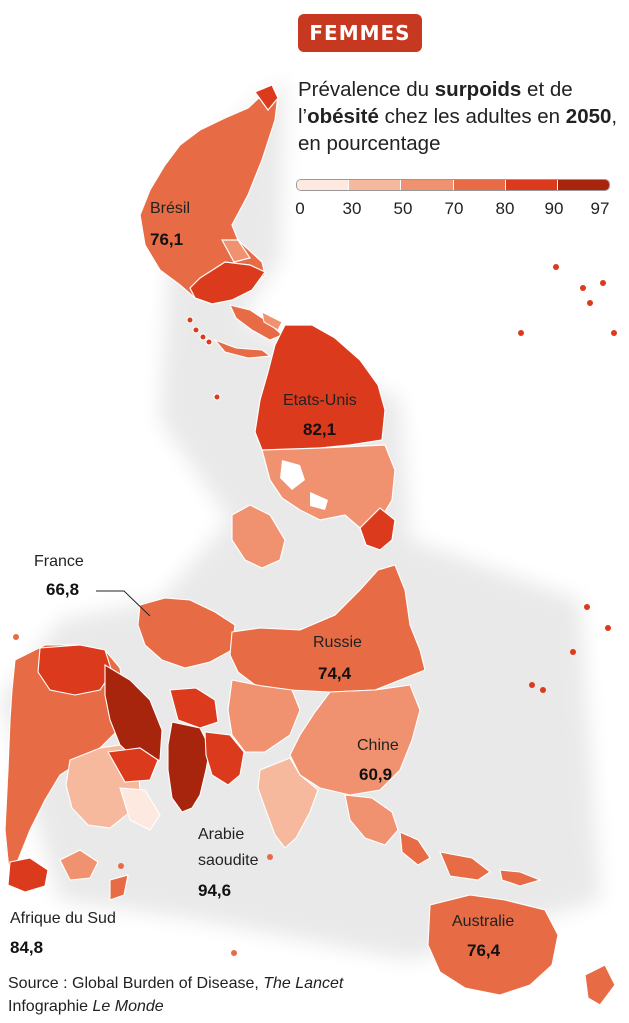 The height and width of the screenshot is (1023, 629). I want to click on label-chine: Chine, so click(378, 745).